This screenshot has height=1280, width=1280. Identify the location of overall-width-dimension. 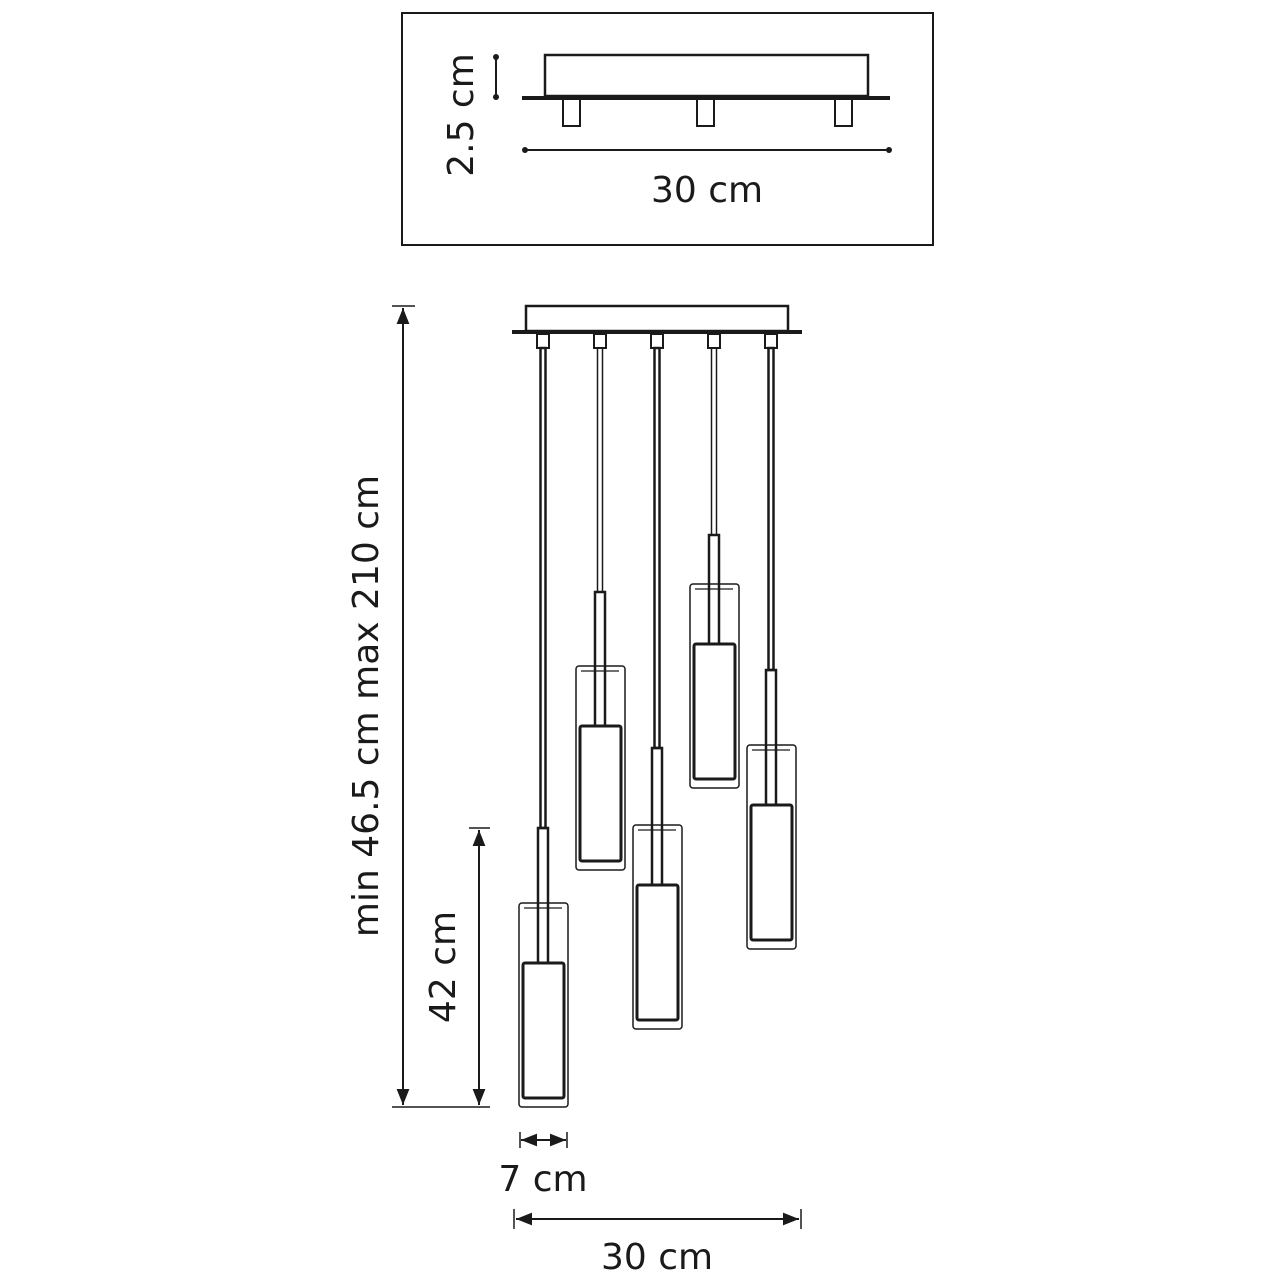
(657, 1219).